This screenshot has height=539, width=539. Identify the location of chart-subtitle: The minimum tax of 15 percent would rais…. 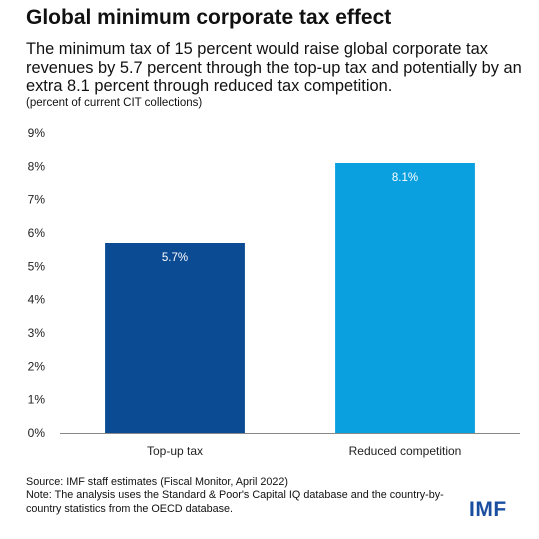
(274, 67).